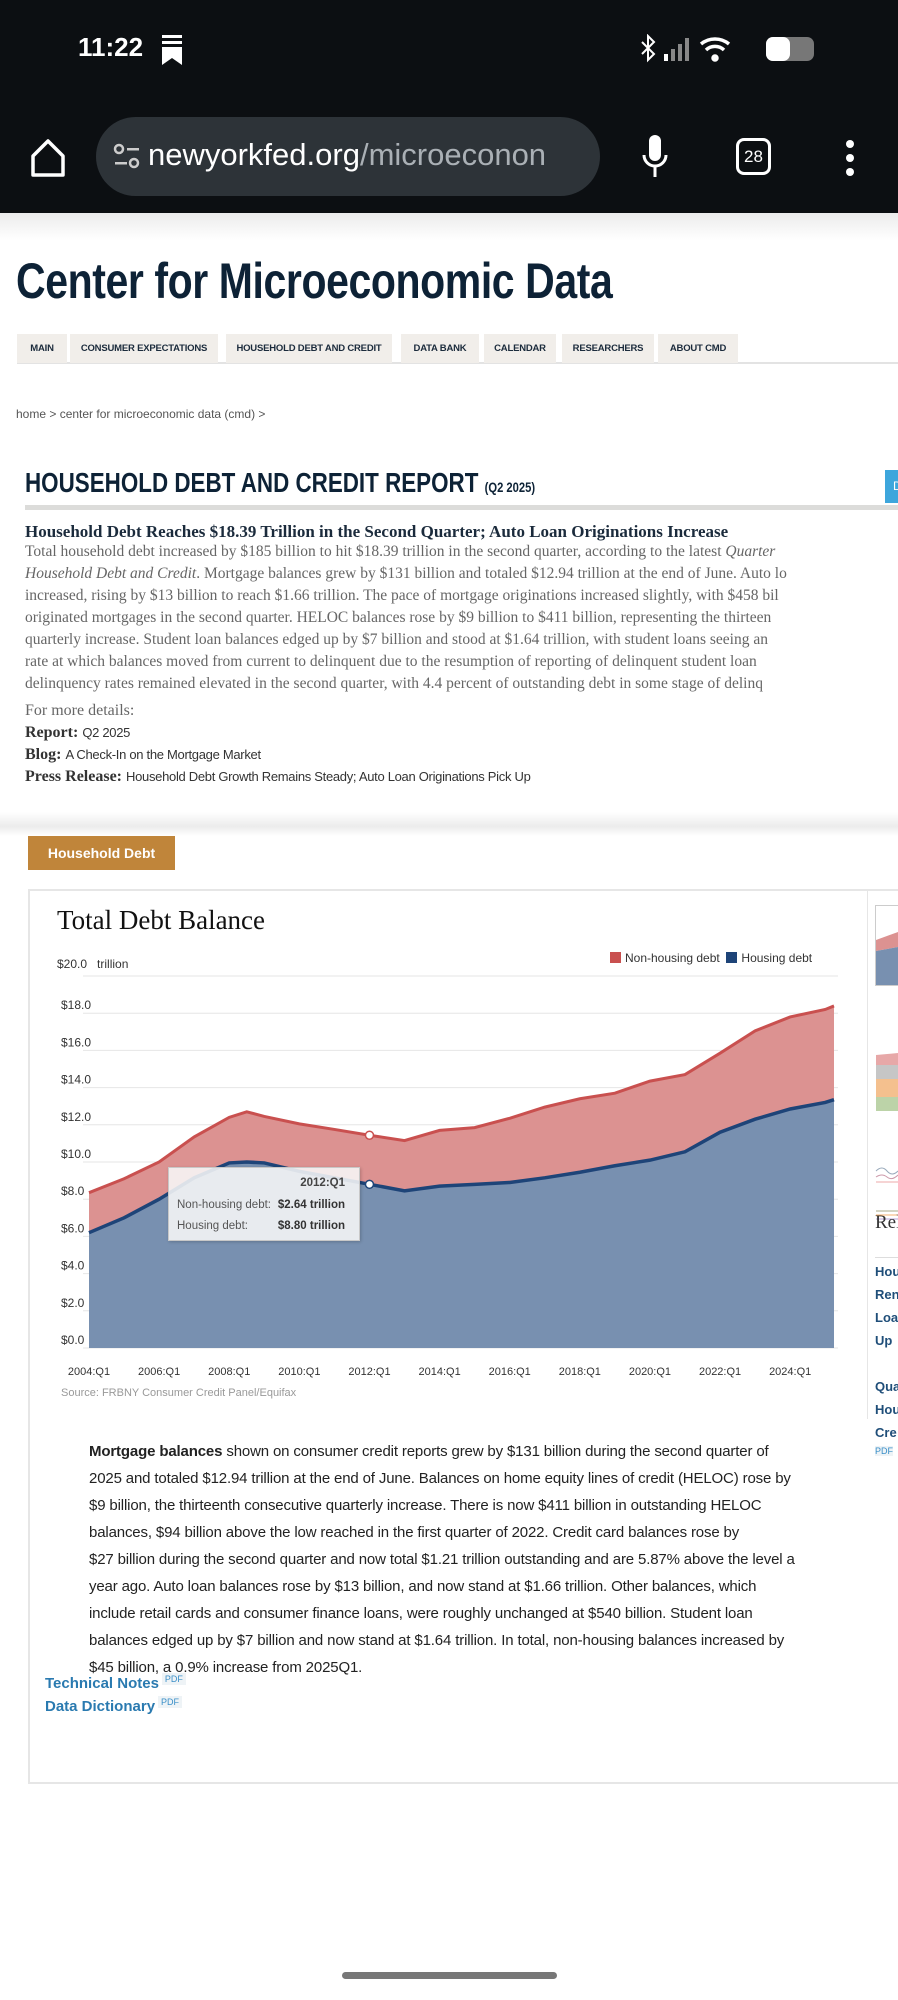  I want to click on tab-switcher-button: 28, so click(753, 156).